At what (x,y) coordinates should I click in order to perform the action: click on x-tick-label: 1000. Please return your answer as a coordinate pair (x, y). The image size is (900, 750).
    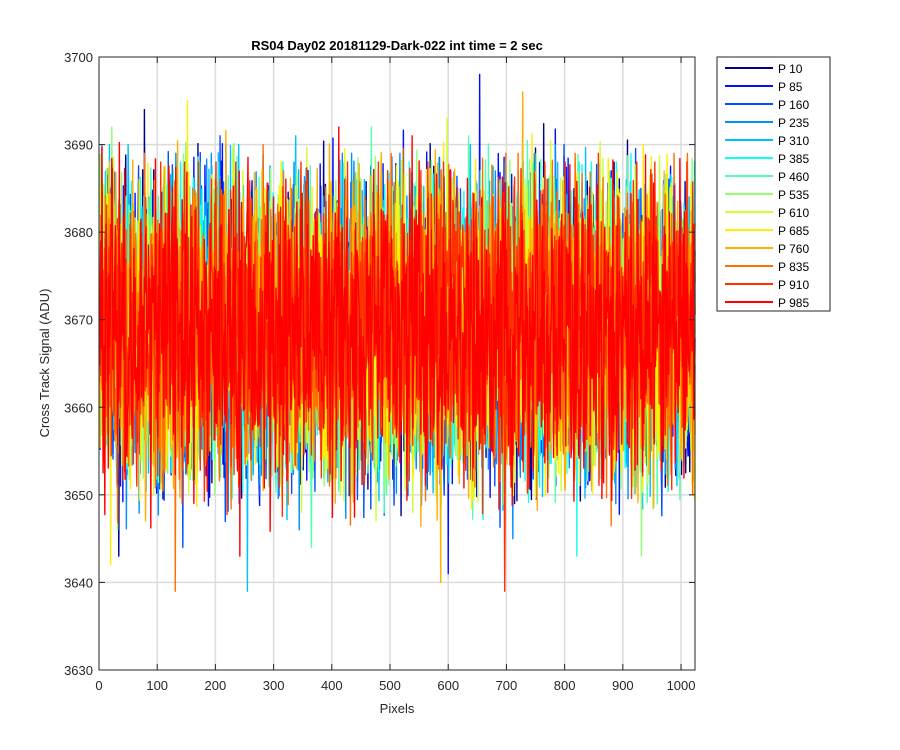
    Looking at the image, I should click on (681, 685).